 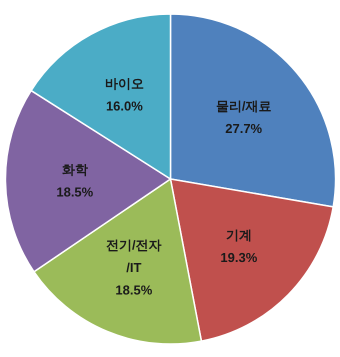 What do you see at coordinates (239, 257) in the screenshot?
I see `data-label: 19.3%` at bounding box center [239, 257].